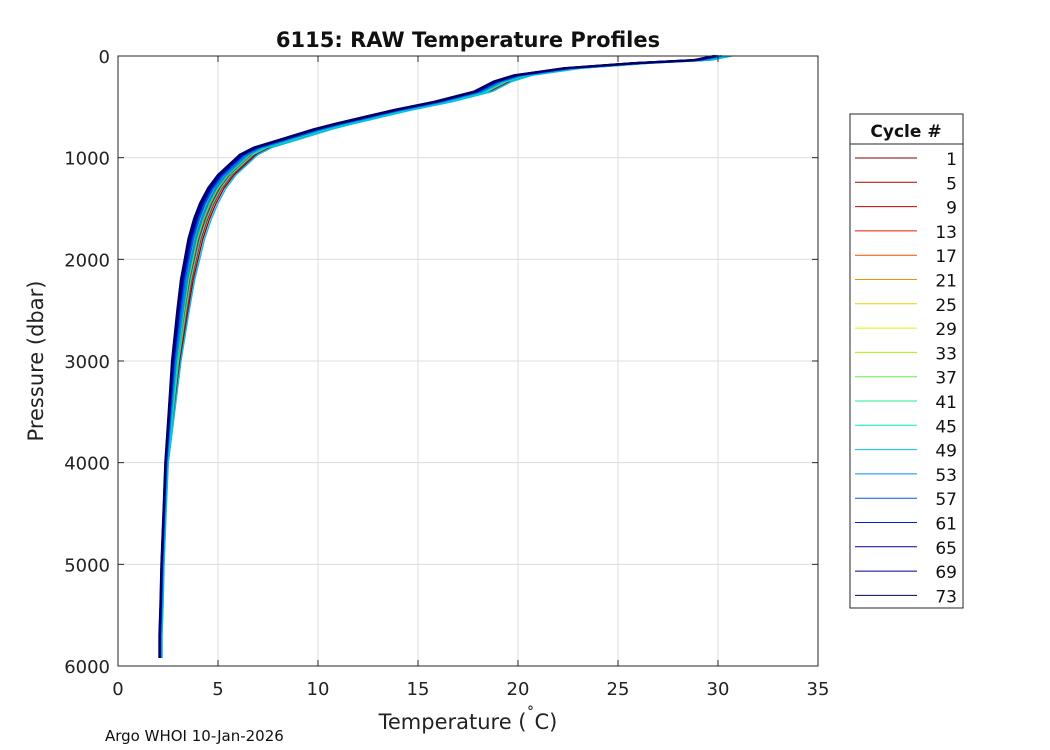  Describe the element at coordinates (951, 209) in the screenshot. I see `legend-label-9: 9` at that location.